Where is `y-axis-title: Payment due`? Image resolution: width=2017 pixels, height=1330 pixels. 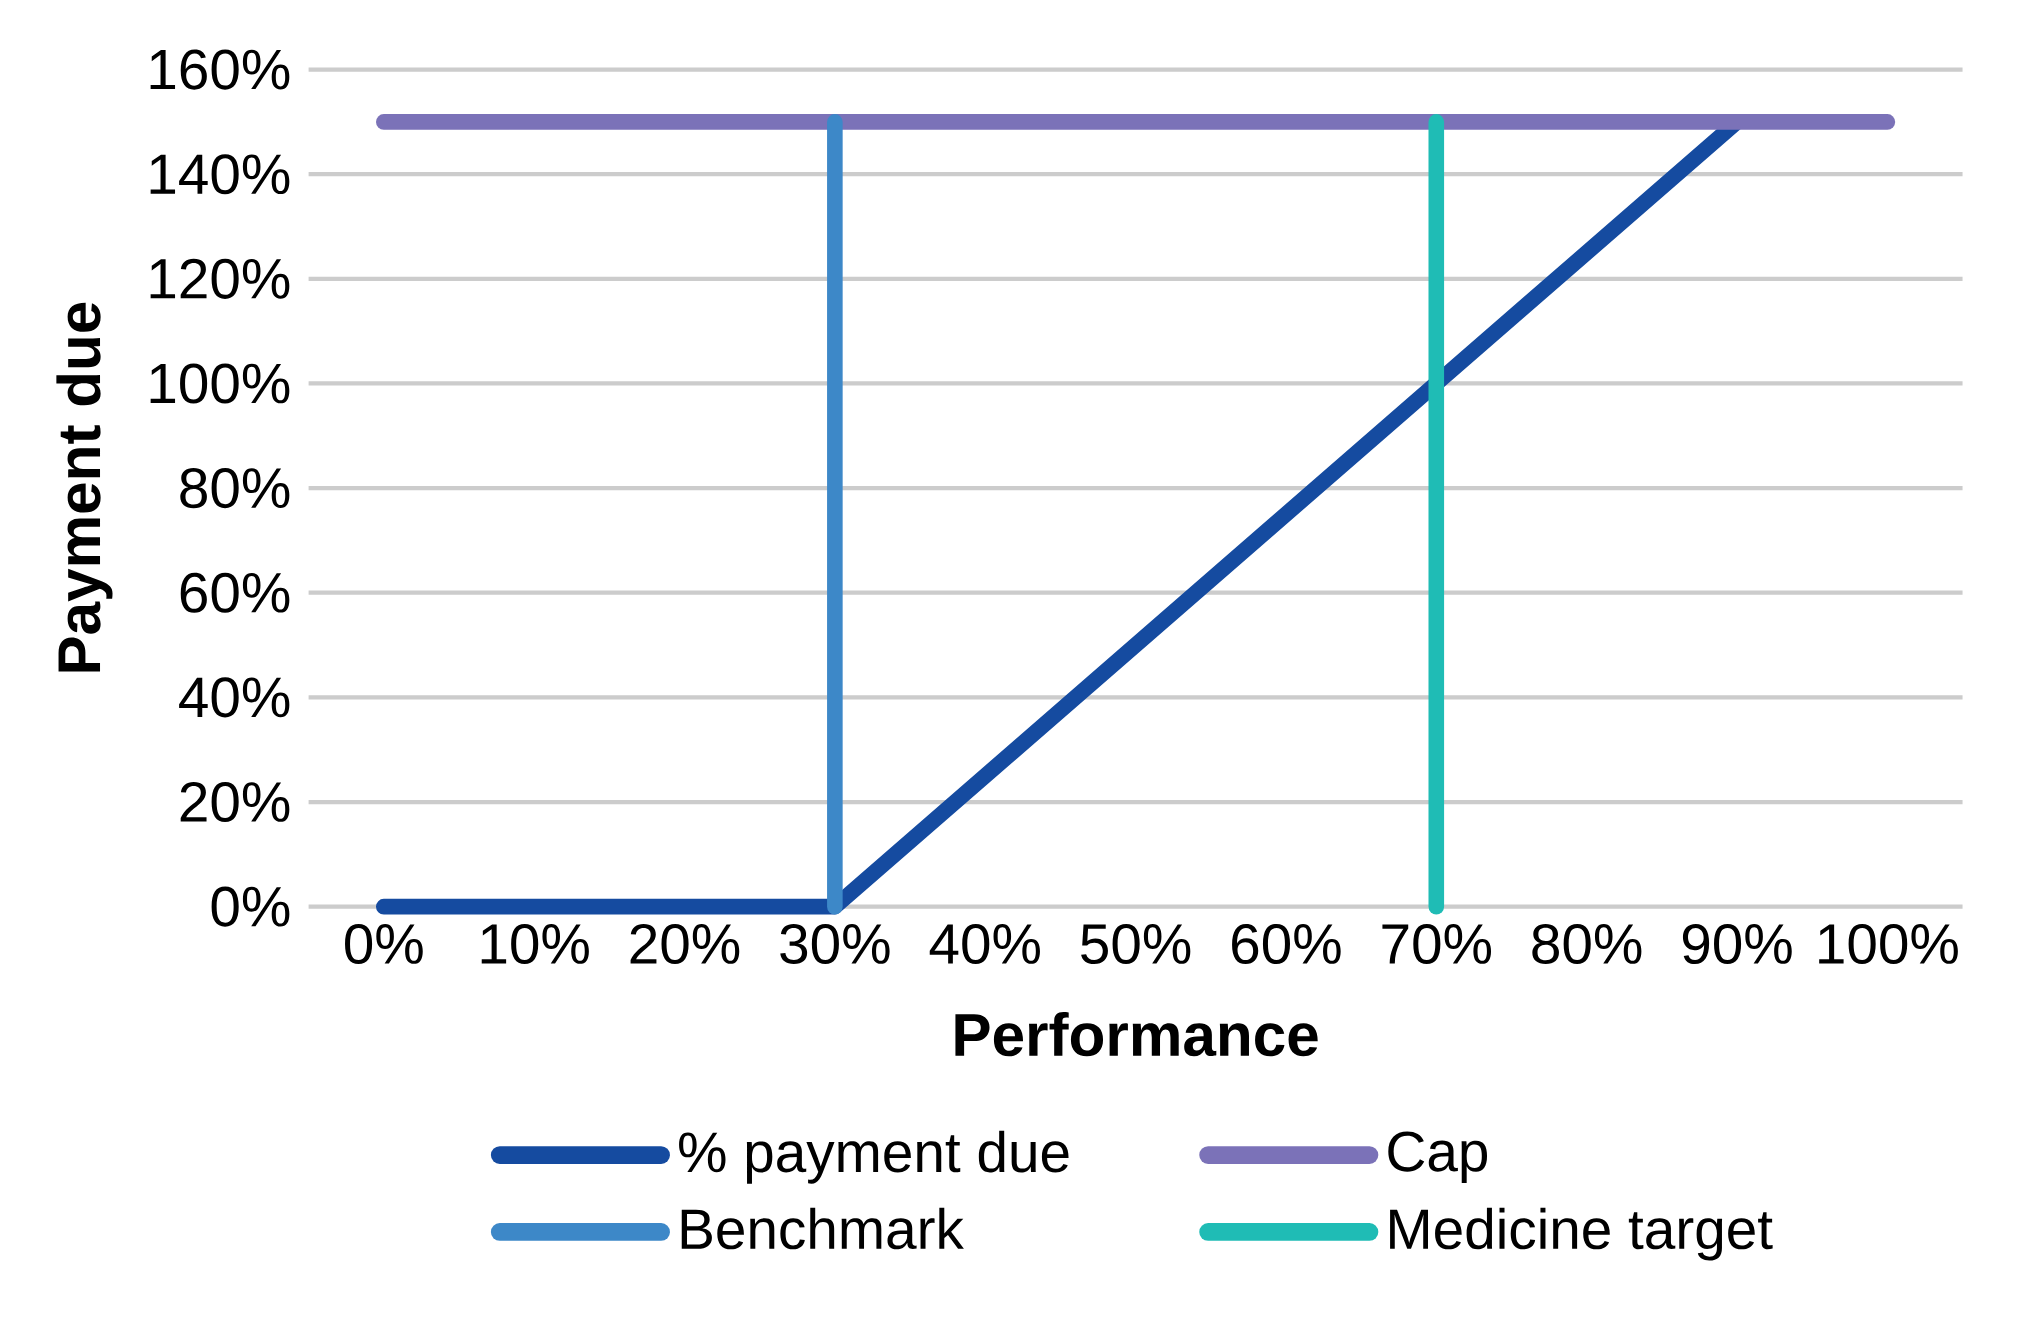 y-axis-title: Payment due is located at coordinates (84, 487).